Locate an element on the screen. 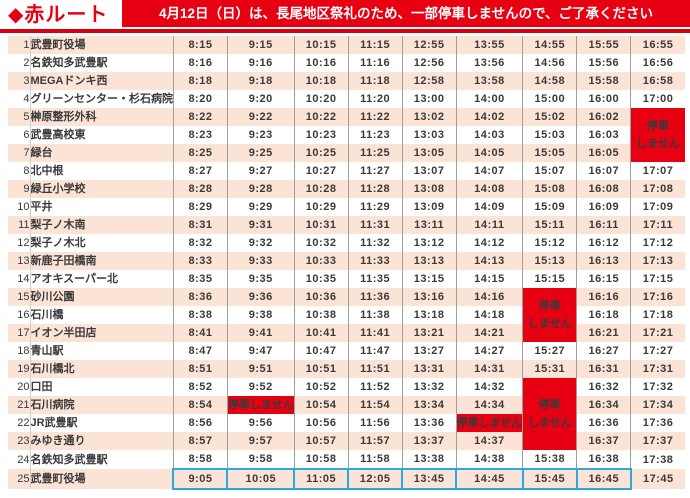  stop-number: 14 is located at coordinates (19, 279).